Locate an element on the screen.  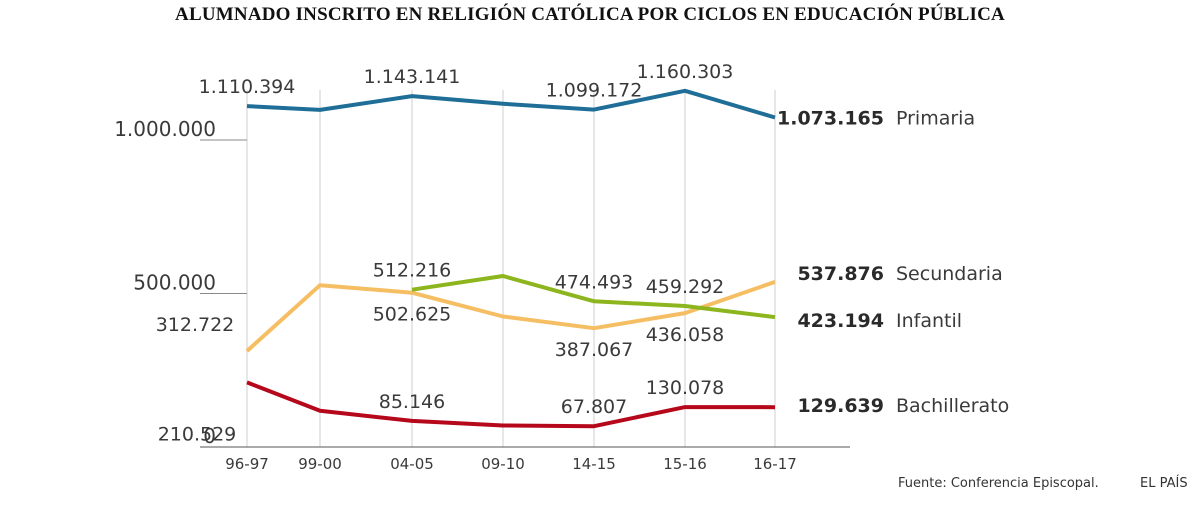
data-label-infantil: 512.216 is located at coordinates (412, 271).